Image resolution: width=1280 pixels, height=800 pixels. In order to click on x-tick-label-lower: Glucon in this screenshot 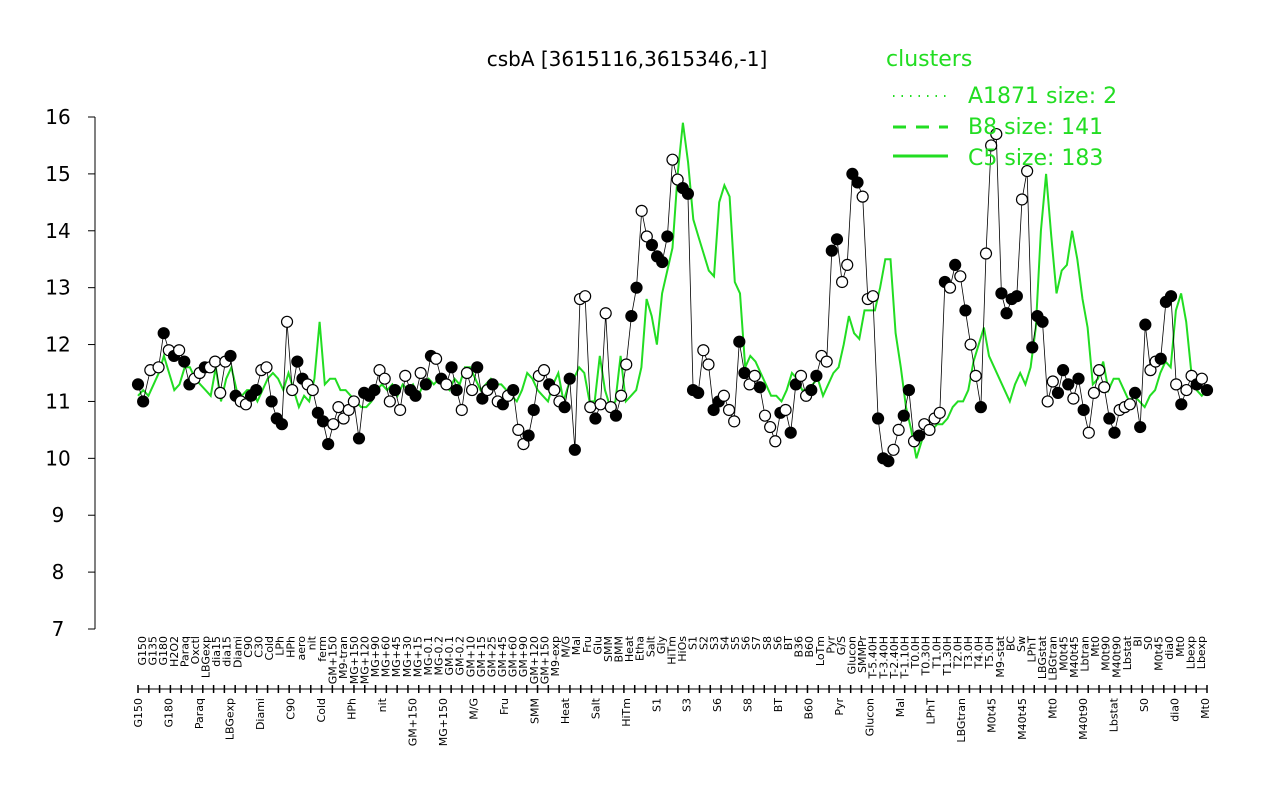, I will do `click(870, 717)`.